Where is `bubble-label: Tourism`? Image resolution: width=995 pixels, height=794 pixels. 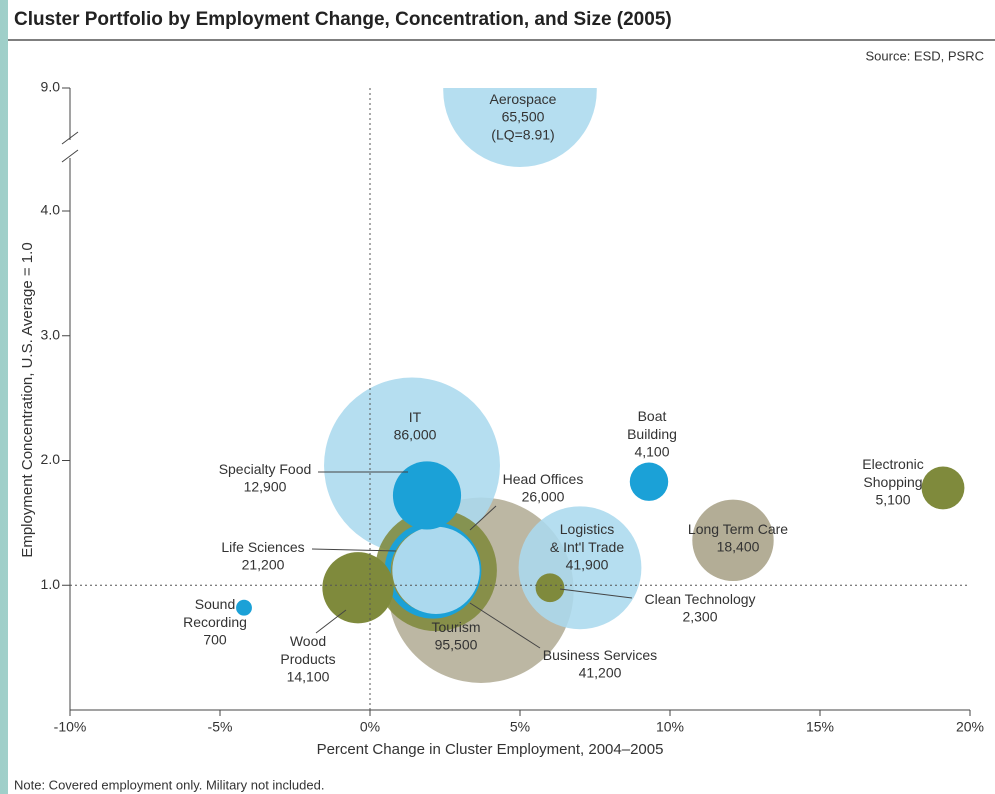 bubble-label: Tourism is located at coordinates (455, 627).